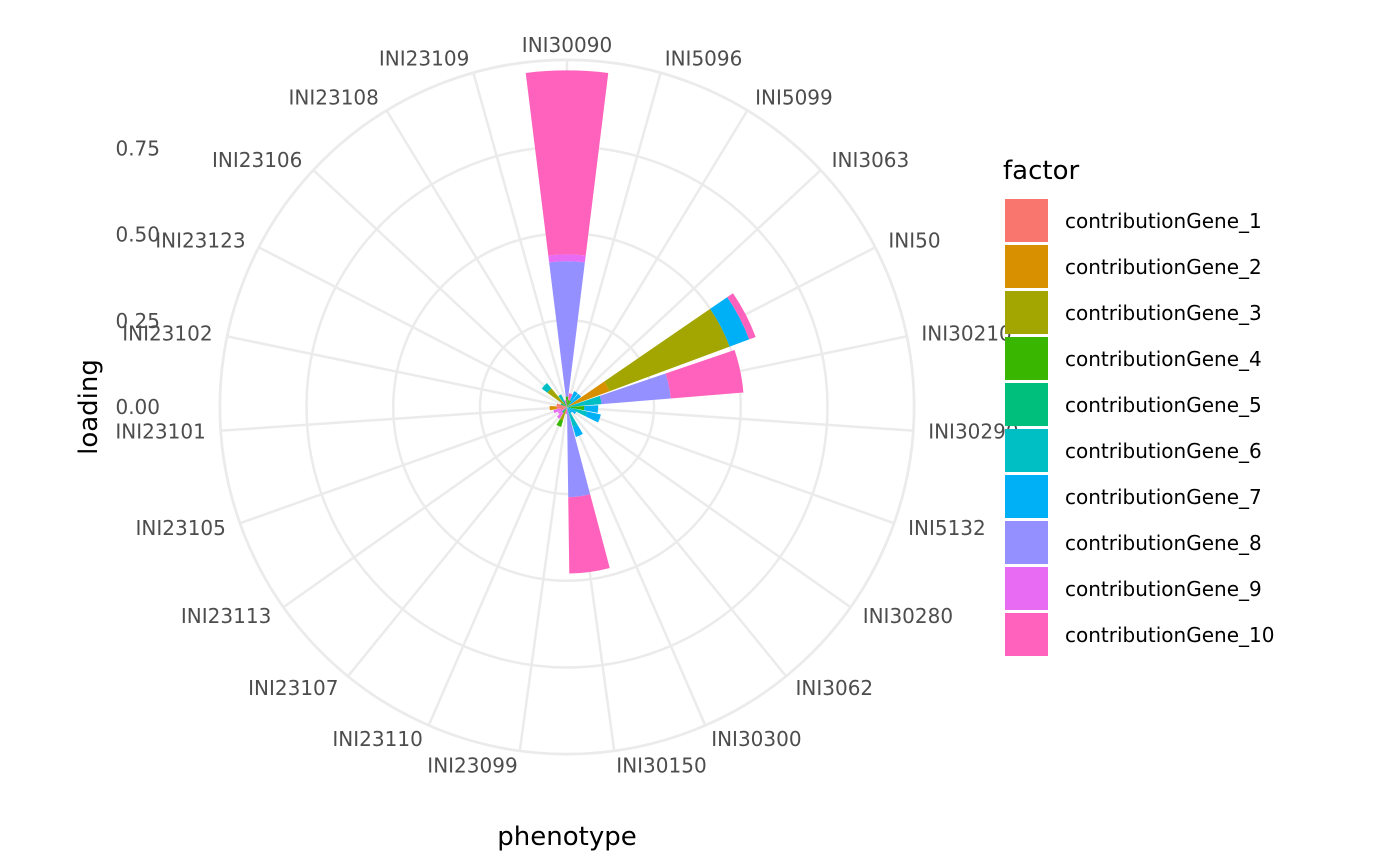 This screenshot has width=1400, height=866. What do you see at coordinates (181, 528) in the screenshot?
I see `tick-label-INI23105: INI23105` at bounding box center [181, 528].